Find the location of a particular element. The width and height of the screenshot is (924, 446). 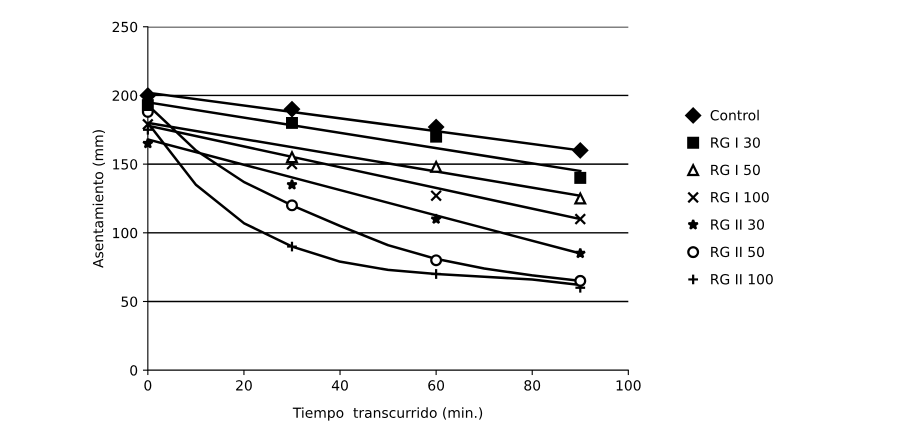

legend-label: RG II 100 is located at coordinates (742, 279).